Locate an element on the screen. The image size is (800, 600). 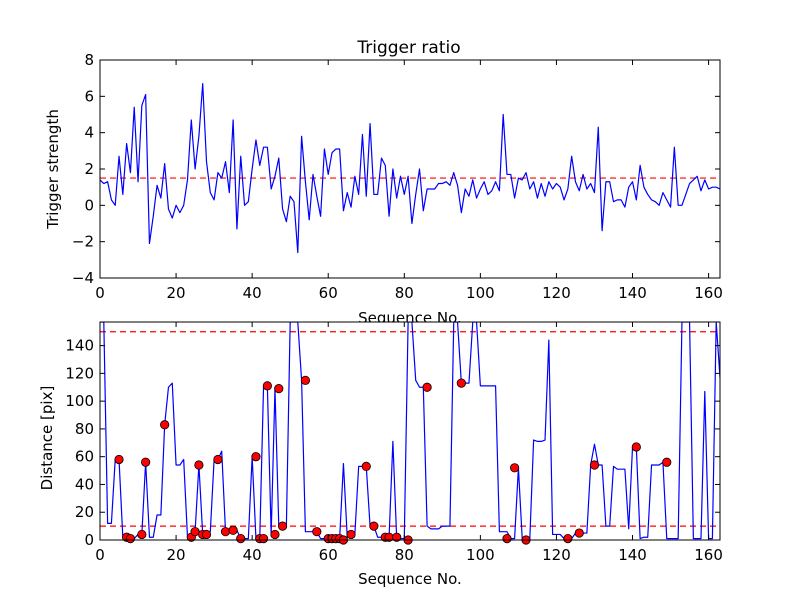
y-tick-label: −4 is located at coordinates (83, 278).